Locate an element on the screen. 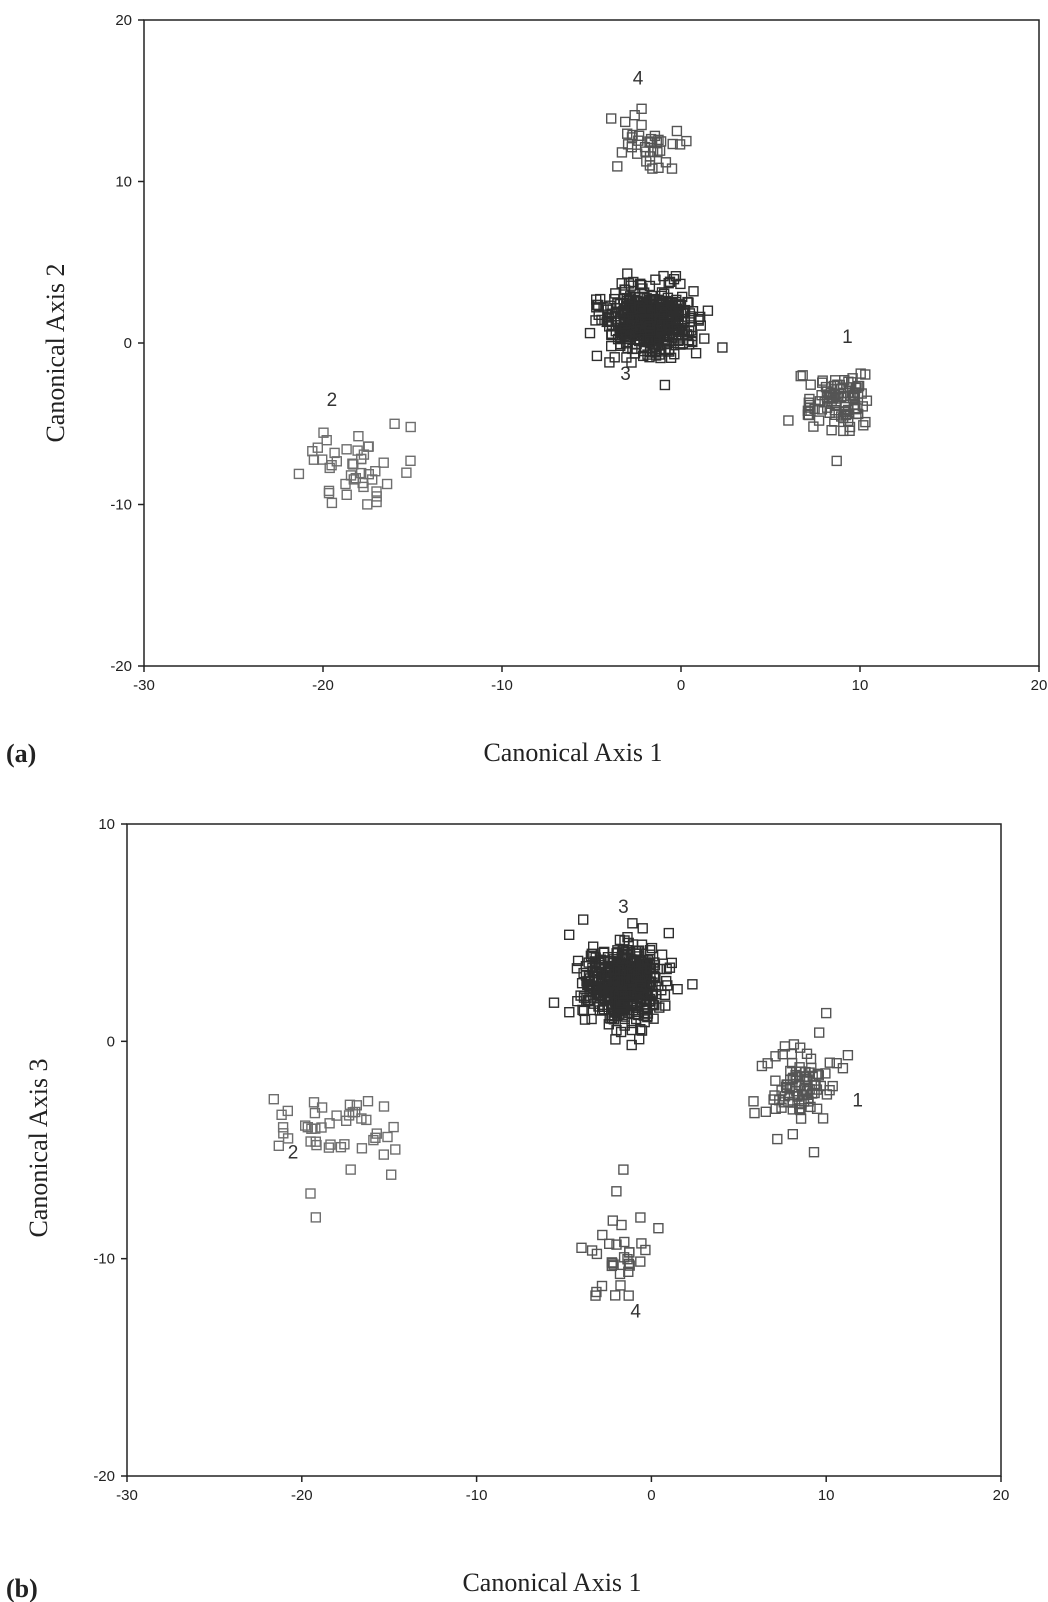 The width and height of the screenshot is (1048, 1602). y-tick-label: 0 is located at coordinates (111, 1041).